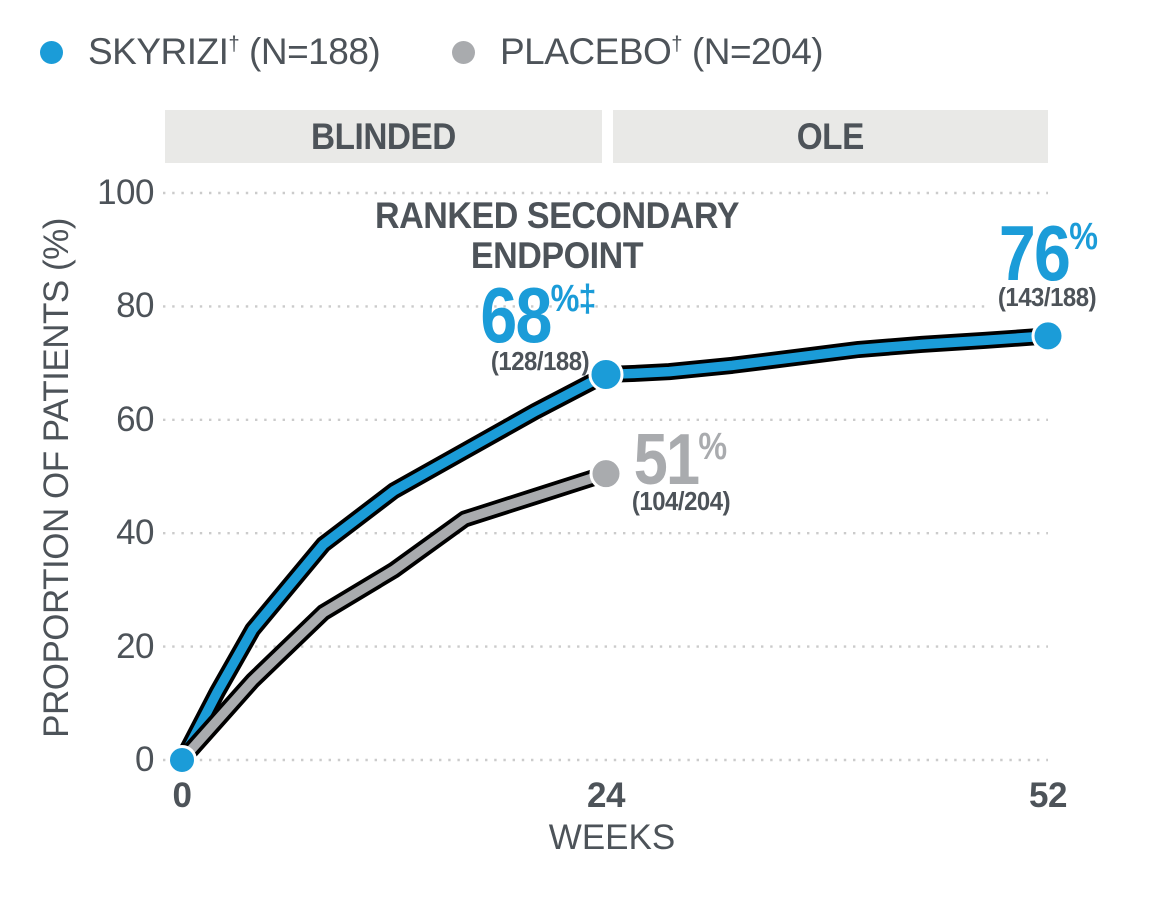  I want to click on placebo-dot-icon, so click(463, 52).